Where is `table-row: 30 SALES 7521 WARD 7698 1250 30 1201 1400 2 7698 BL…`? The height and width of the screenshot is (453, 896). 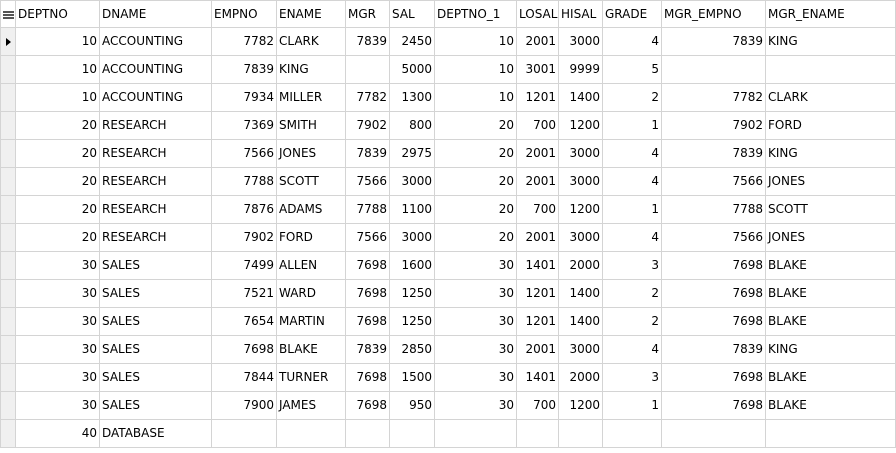
table-row: 30 SALES 7521 WARD 7698 1250 30 1201 1400 2 7698 BL… is located at coordinates (448, 293).